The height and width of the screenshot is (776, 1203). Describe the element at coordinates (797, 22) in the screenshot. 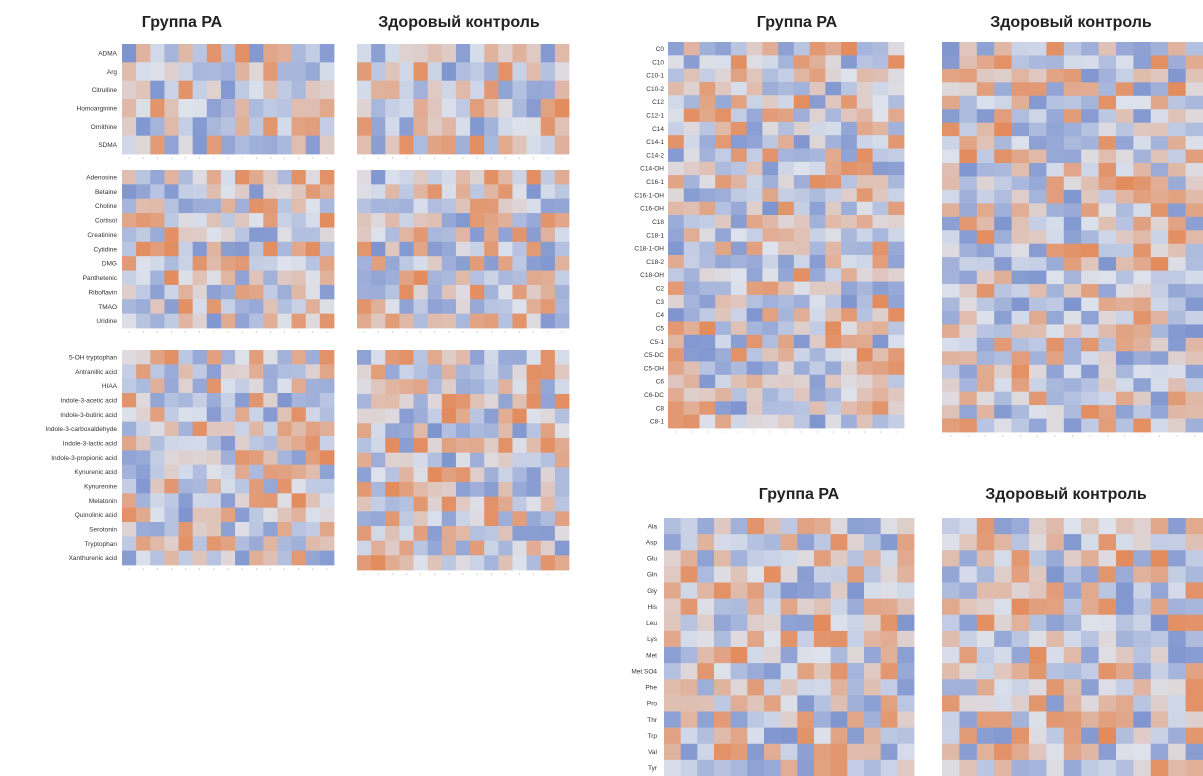

I see `title-ra-right-top: Группа РА` at that location.